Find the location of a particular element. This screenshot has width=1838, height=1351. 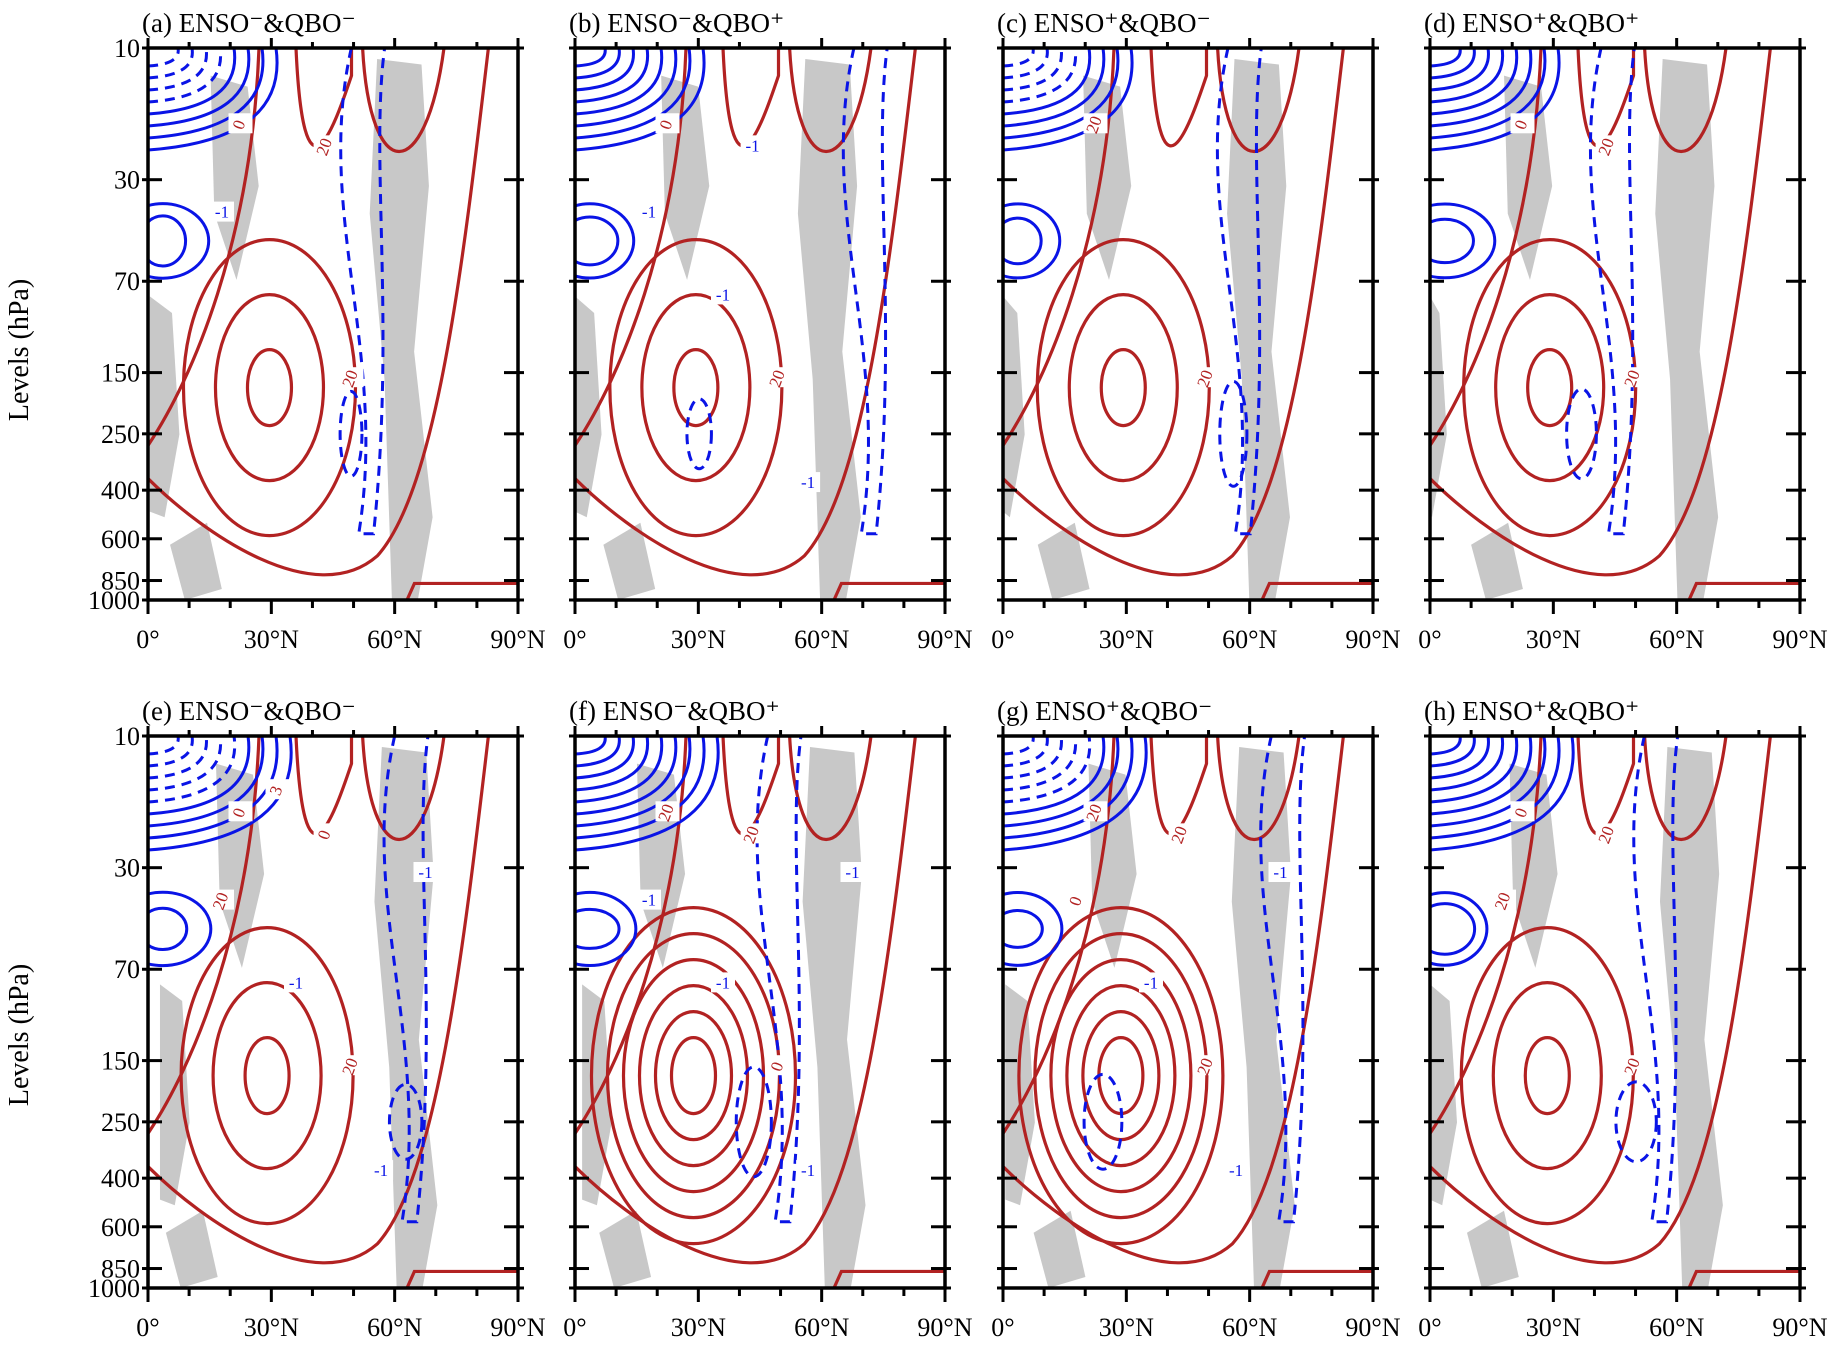

panel-title: (h) ENSO⁺&QBO⁺ is located at coordinates (1531, 711).